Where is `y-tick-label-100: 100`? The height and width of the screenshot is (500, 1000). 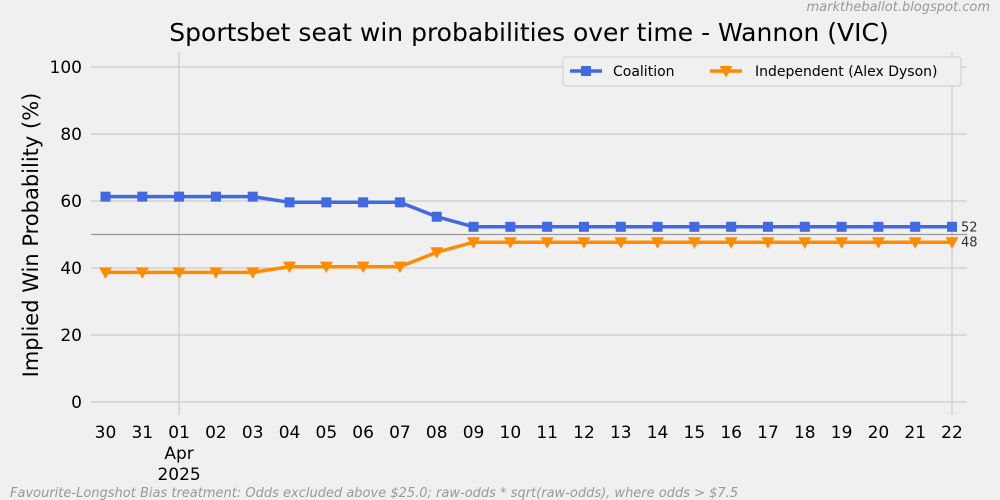
y-tick-label-100: 100 is located at coordinates (66, 68).